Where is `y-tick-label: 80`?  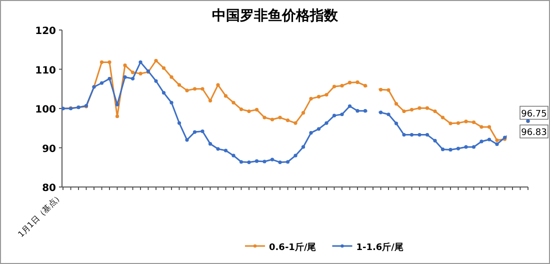
y-tick-label: 80 is located at coordinates (49, 188).